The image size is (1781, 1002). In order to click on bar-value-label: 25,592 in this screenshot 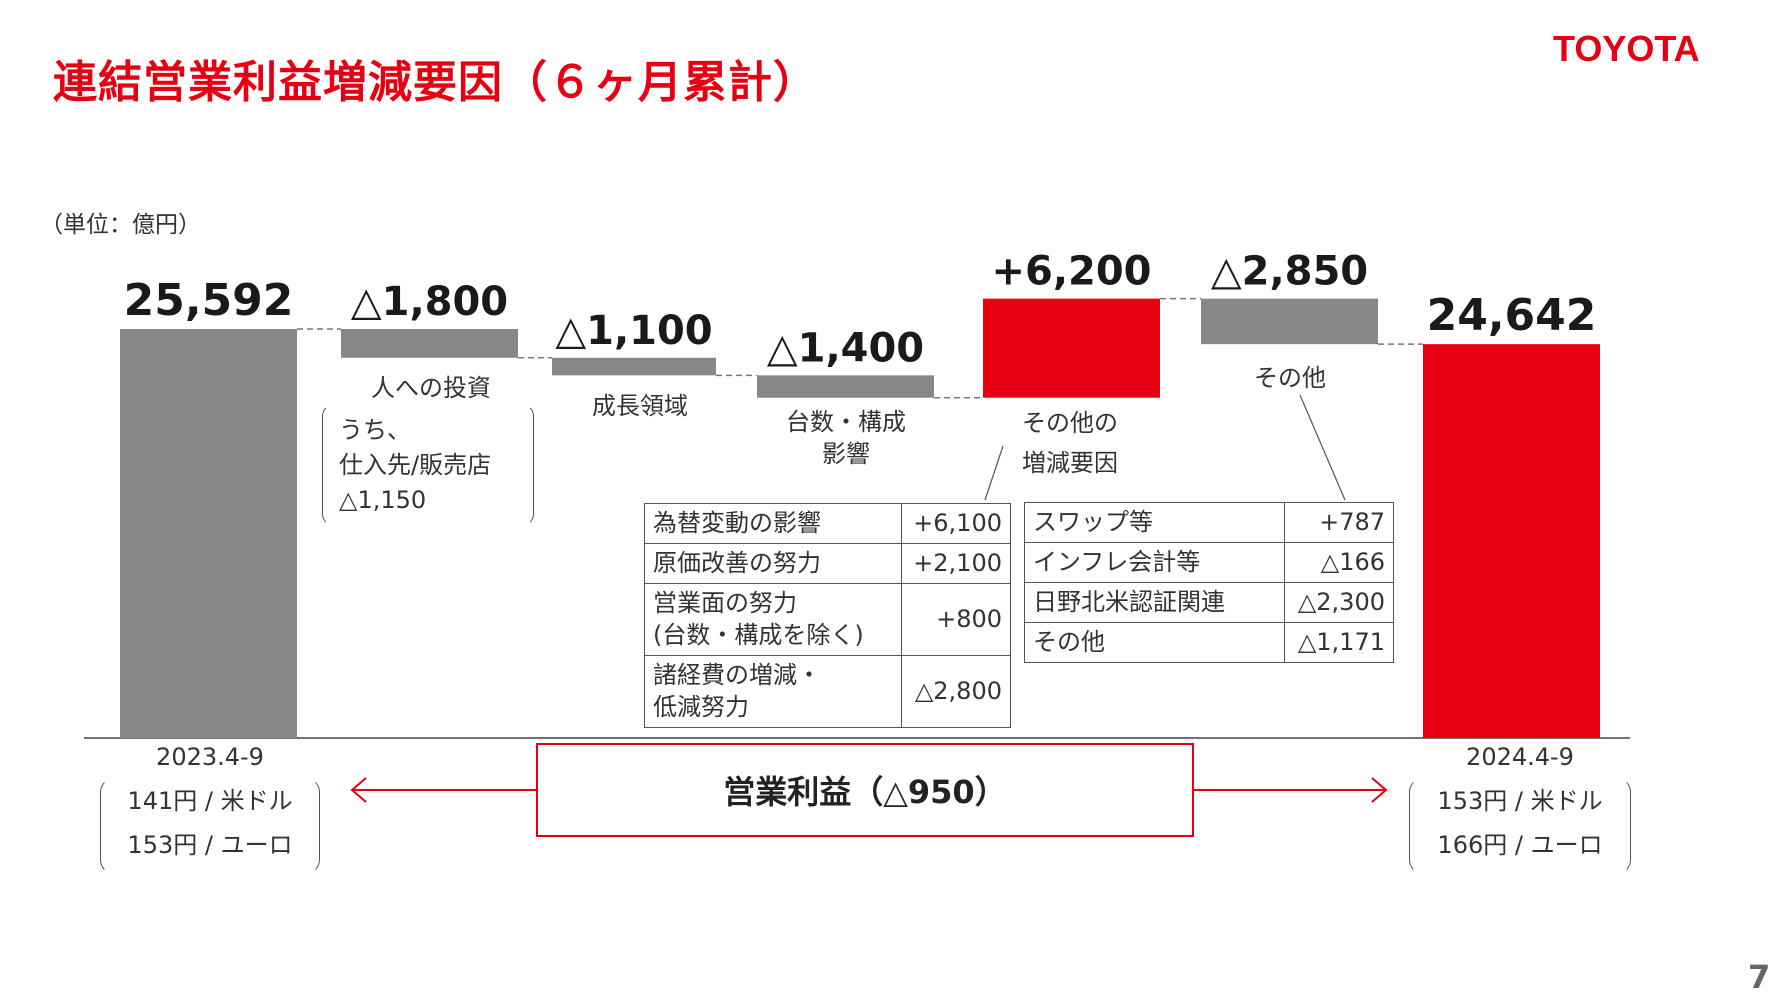, I will do `click(209, 300)`.